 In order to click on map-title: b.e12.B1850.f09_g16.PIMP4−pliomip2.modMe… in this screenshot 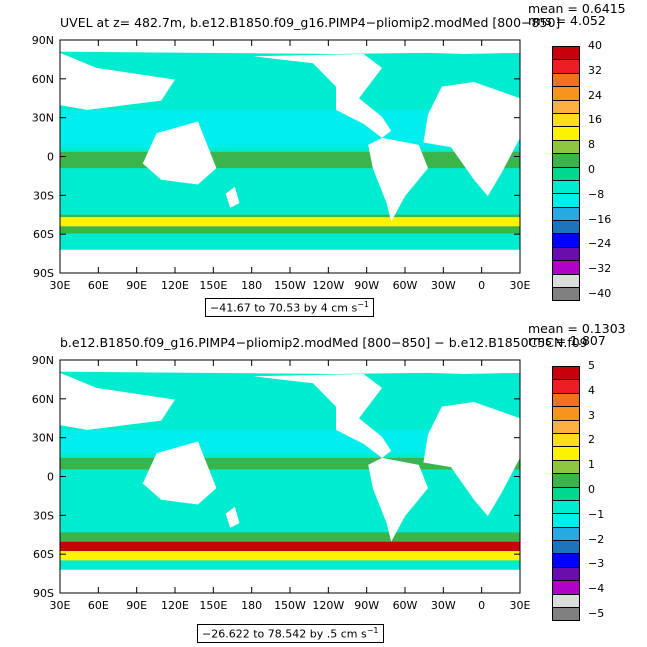, I will do `click(324, 342)`.